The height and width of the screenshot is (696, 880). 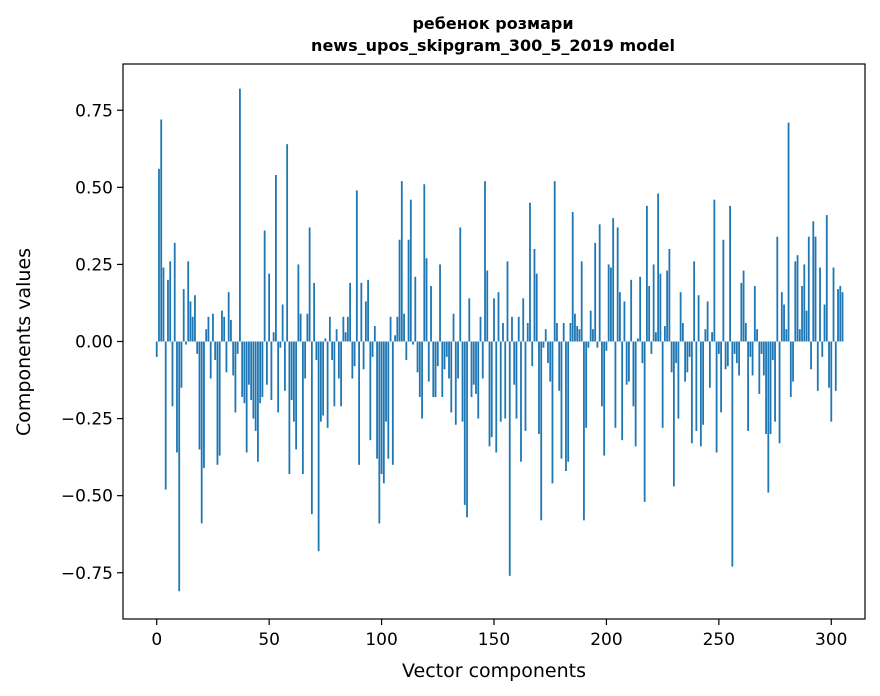 What do you see at coordinates (492, 23) in the screenshot?
I see `chart-title: ребенок розмари` at bounding box center [492, 23].